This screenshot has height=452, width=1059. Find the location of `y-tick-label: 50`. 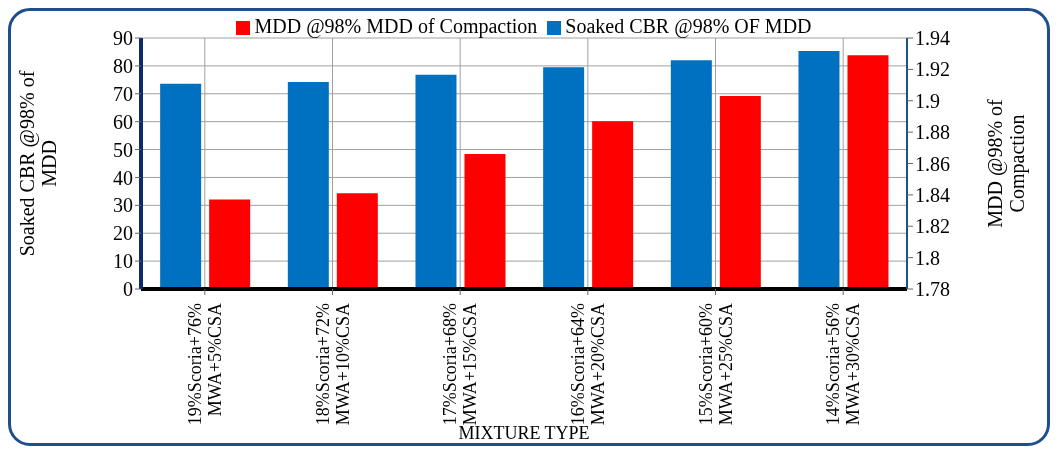

y-tick-label: 50 is located at coordinates (123, 149).